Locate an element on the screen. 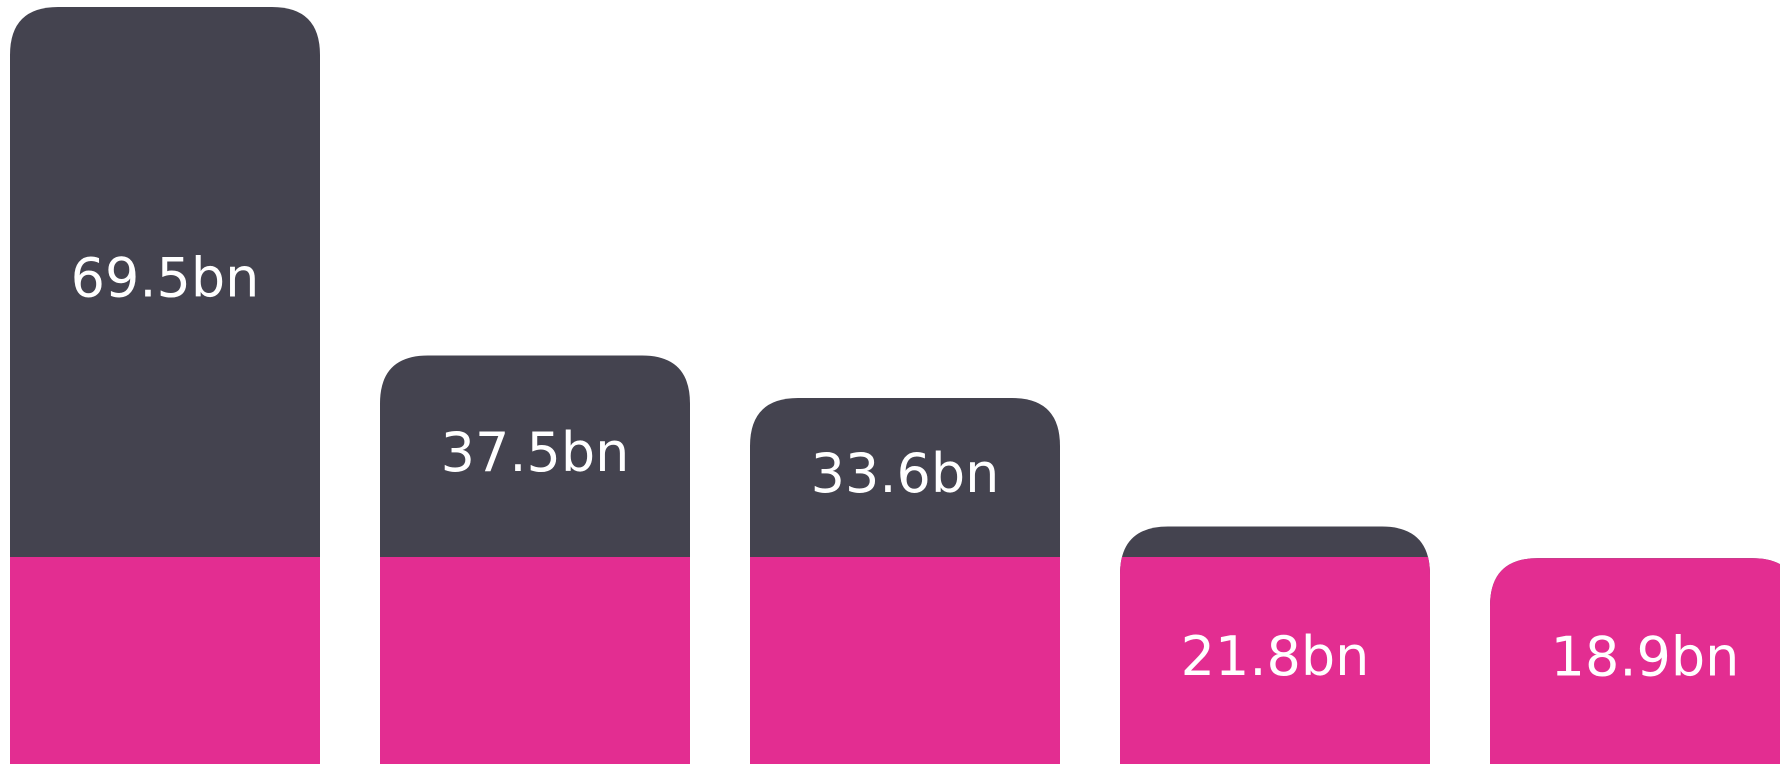 Image resolution: width=1780 pixels, height=764 pixels. bar-group: 33.6bn is located at coordinates (905, 581).